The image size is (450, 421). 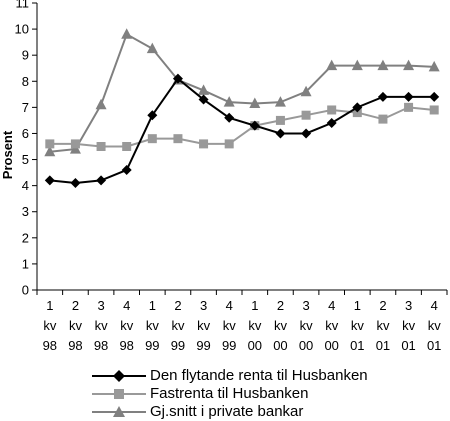 I want to click on y-tick-label: 8, so click(x=25, y=81).